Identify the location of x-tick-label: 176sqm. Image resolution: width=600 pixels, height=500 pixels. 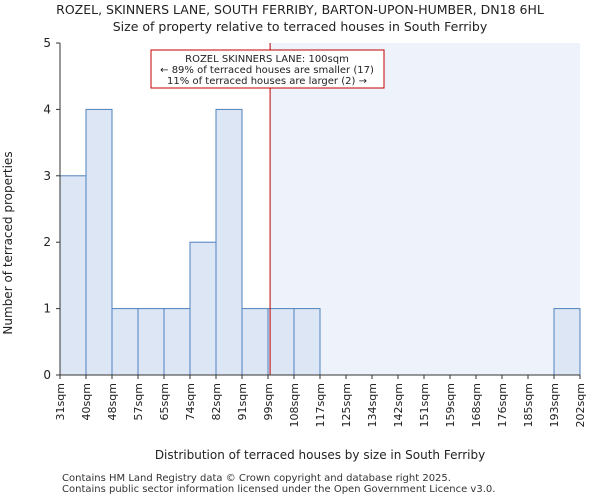
(502, 405).